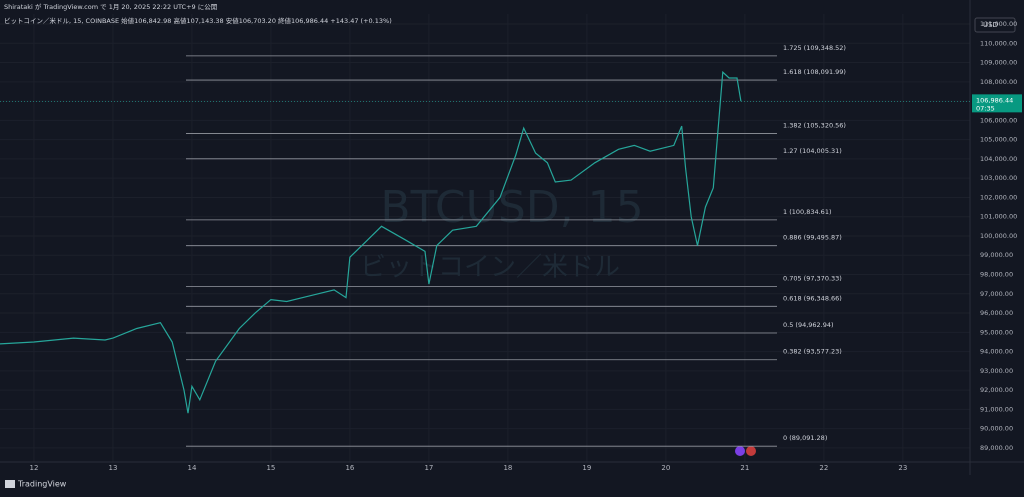 The image size is (1024, 497). Describe the element at coordinates (996, 275) in the screenshot. I see `y-tick-label: 98,000.00` at that location.